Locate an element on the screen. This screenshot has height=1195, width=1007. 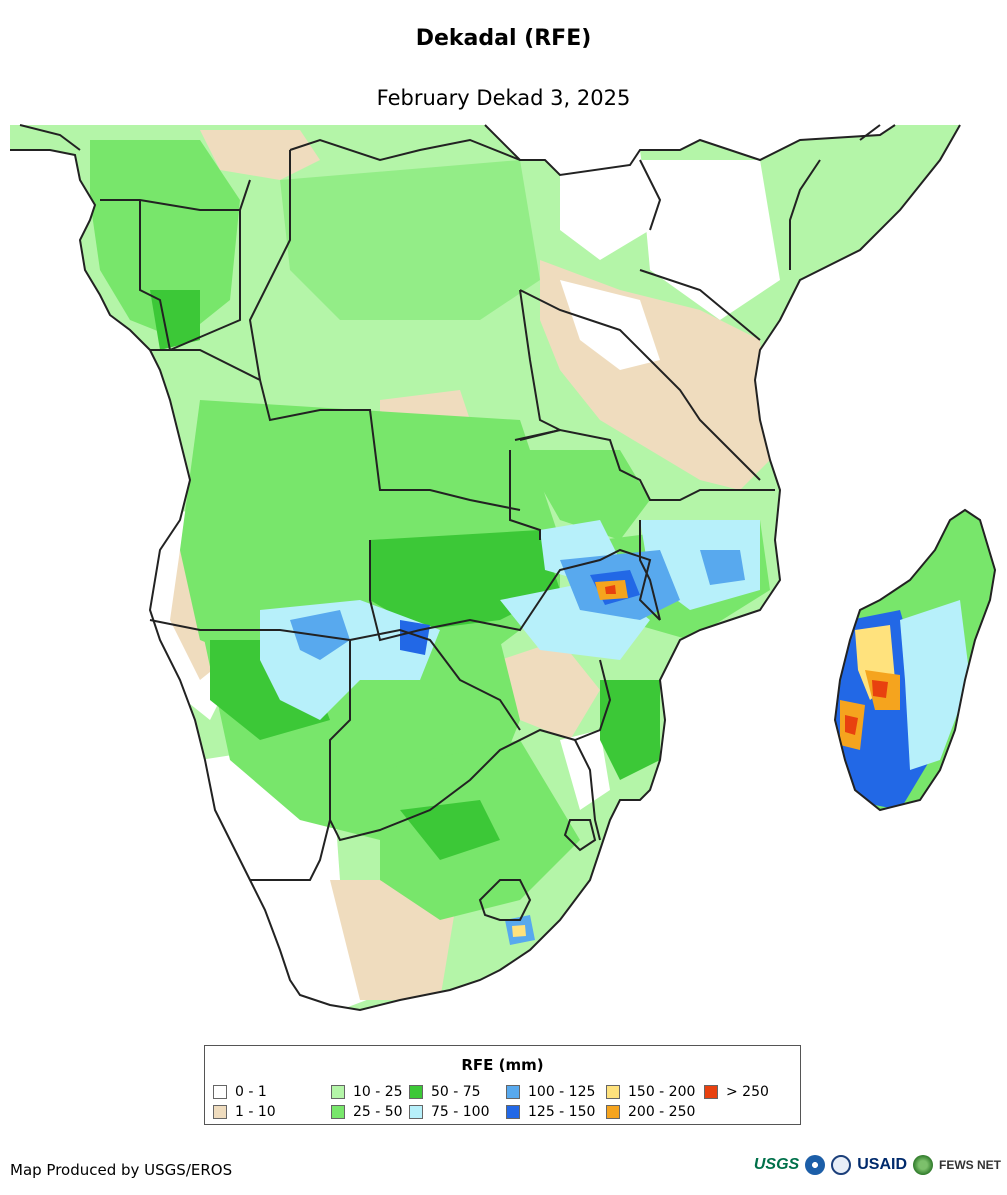
legend-item: 25 - 50 is located at coordinates (367, 1112).